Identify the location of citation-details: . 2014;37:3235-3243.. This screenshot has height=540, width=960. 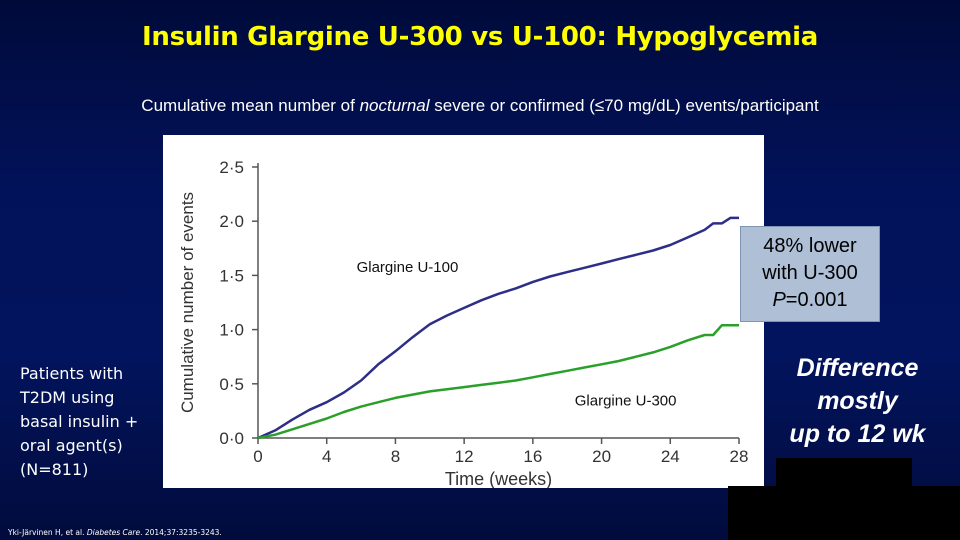
(181, 532).